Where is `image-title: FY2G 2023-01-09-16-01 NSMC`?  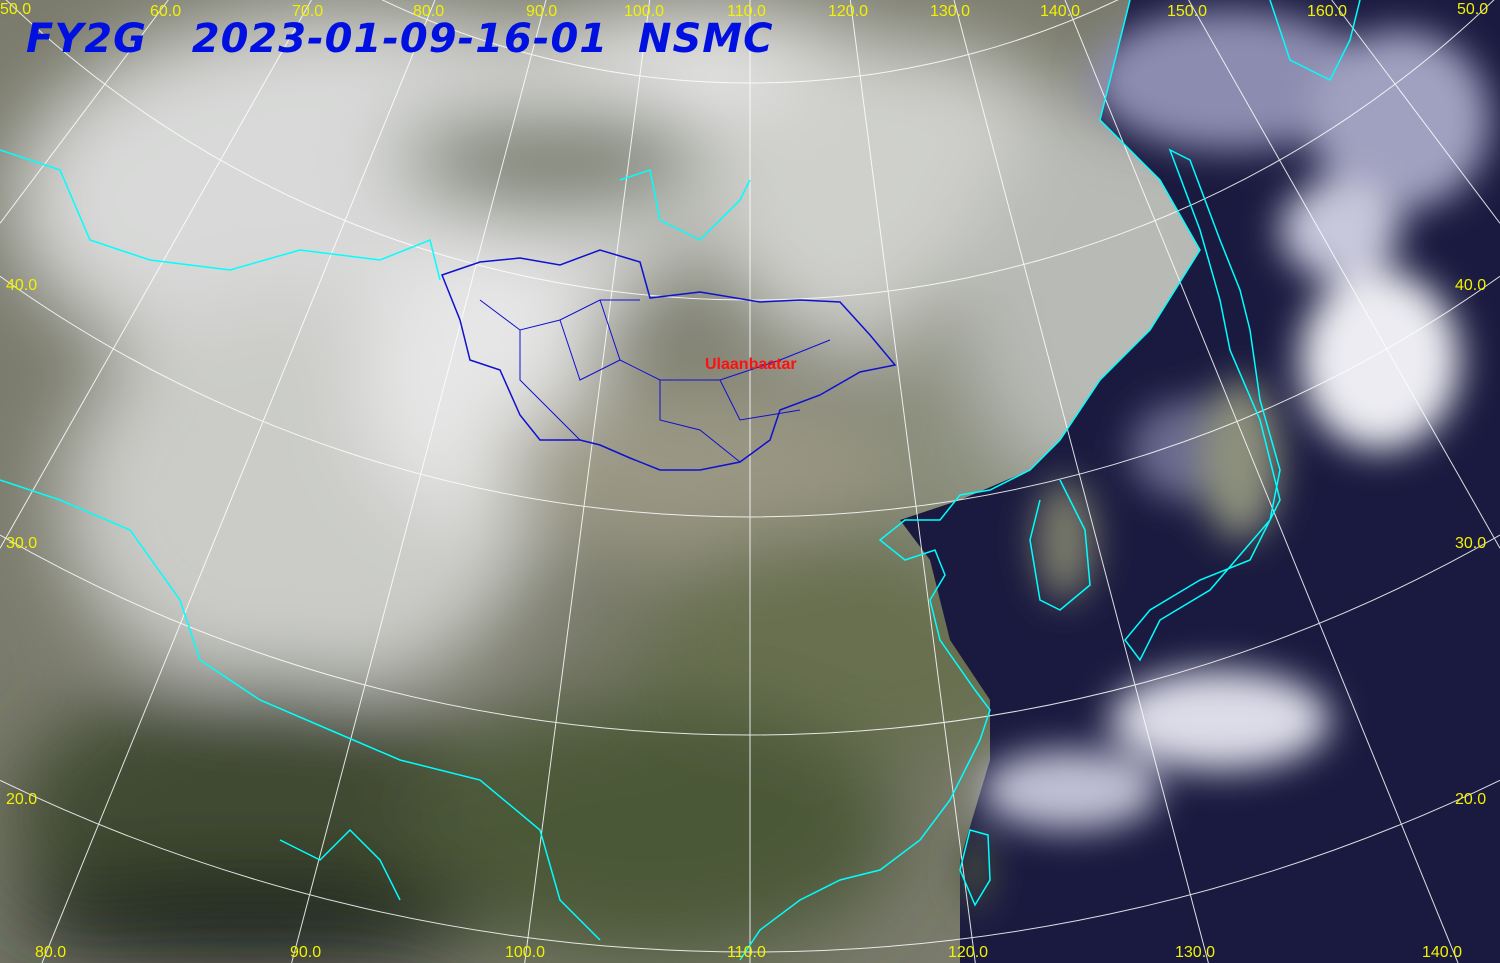
image-title: FY2G 2023-01-09-16-01 NSMC is located at coordinates (399, 39).